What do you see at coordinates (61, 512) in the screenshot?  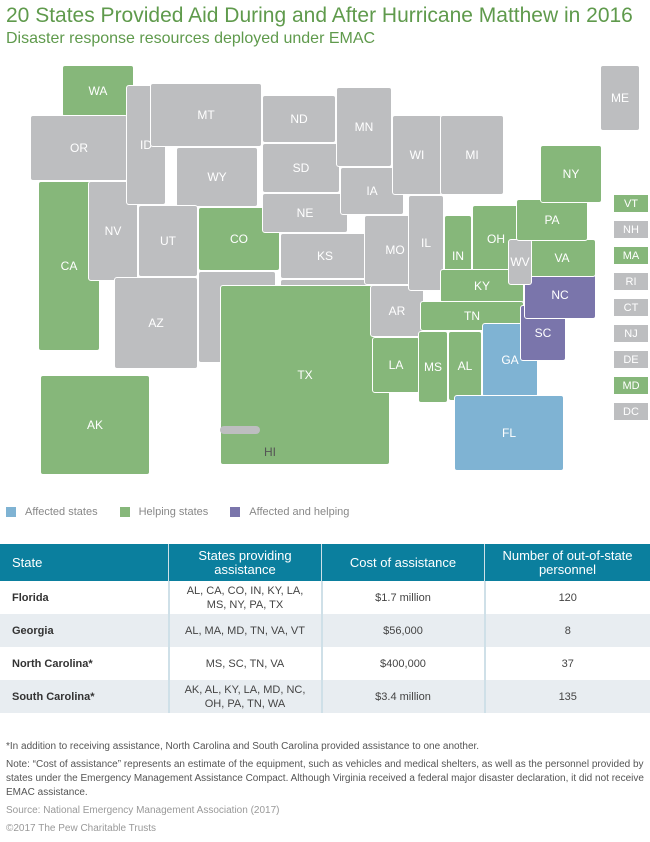 I see `legend-label: Affected states` at bounding box center [61, 512].